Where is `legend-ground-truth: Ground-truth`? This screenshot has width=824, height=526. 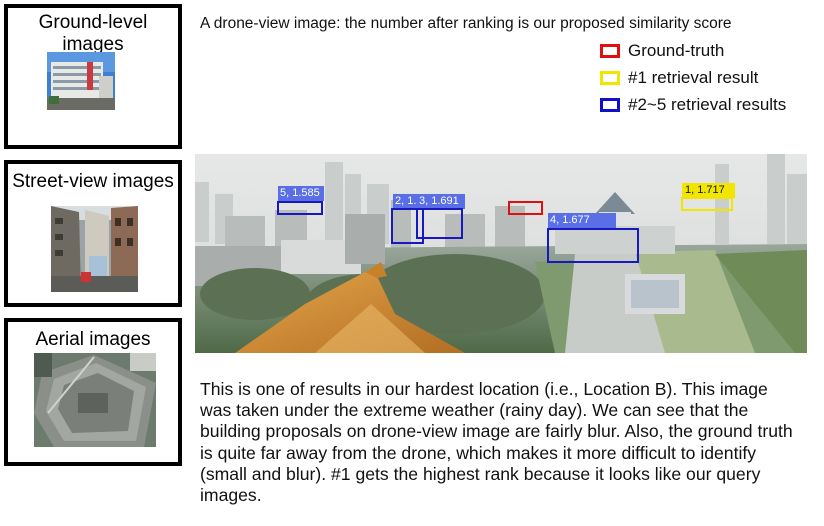 legend-ground-truth: Ground-truth is located at coordinates (662, 51).